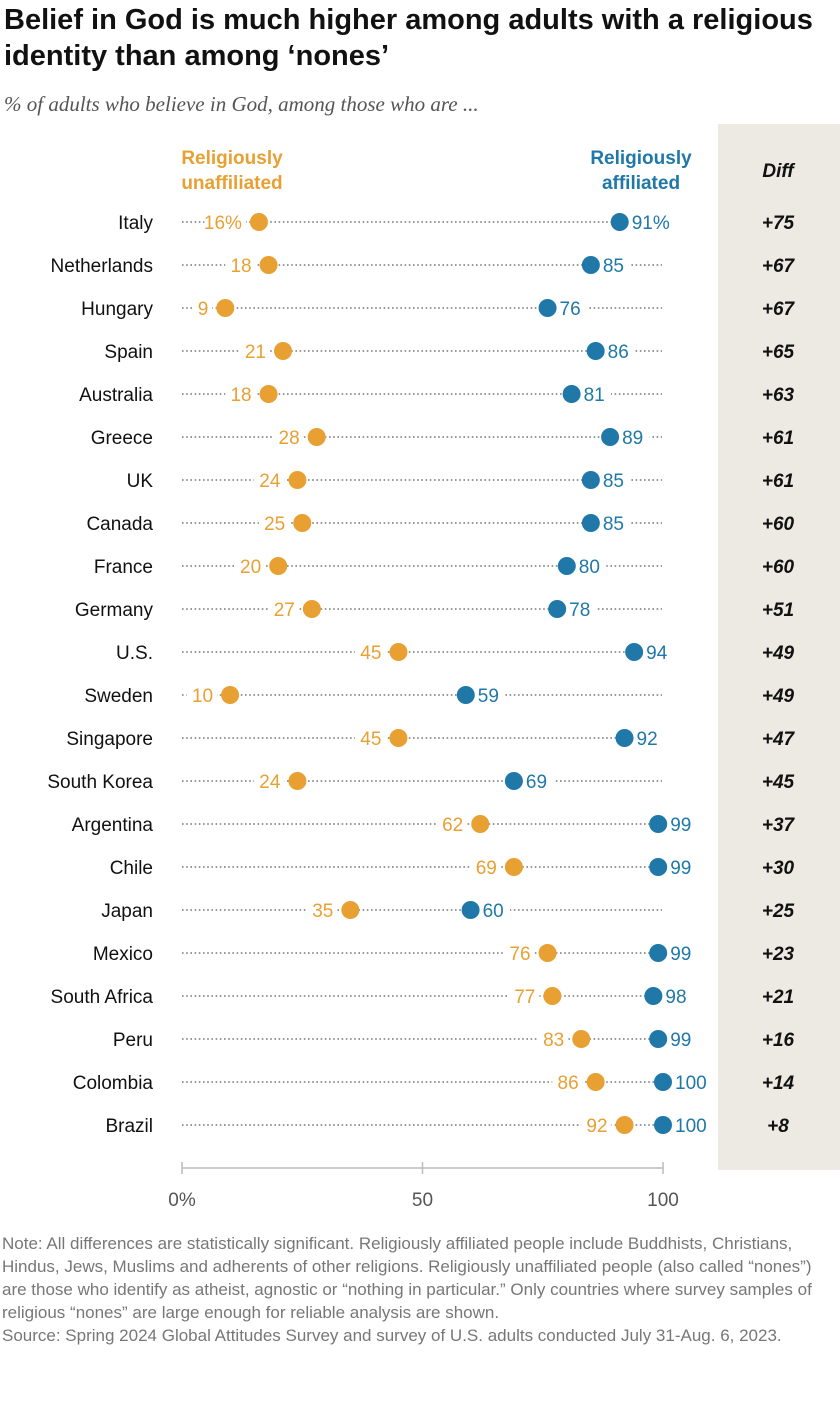 The width and height of the screenshot is (840, 1410). What do you see at coordinates (779, 825) in the screenshot?
I see `diff-label: +37` at bounding box center [779, 825].